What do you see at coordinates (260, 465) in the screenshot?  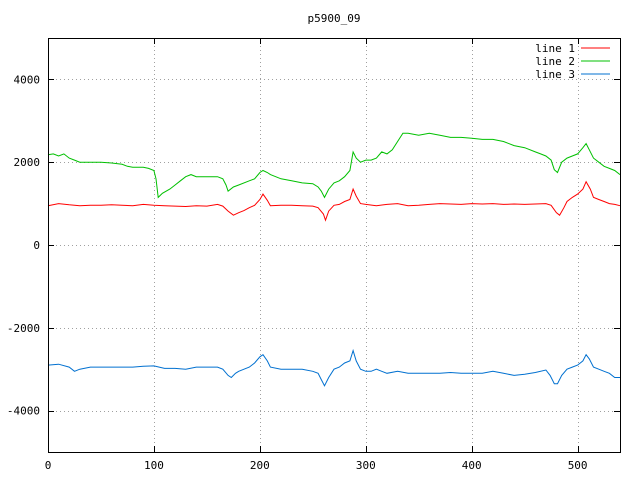 I see `x-tick-label: 200` at bounding box center [260, 465].